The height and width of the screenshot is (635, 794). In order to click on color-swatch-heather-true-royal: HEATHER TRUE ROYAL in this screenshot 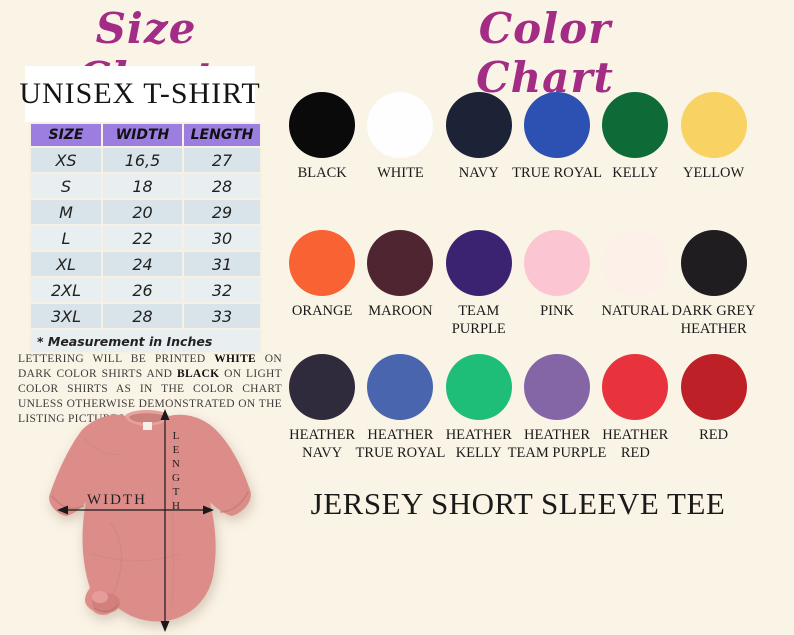, I will do `click(400, 408)`.